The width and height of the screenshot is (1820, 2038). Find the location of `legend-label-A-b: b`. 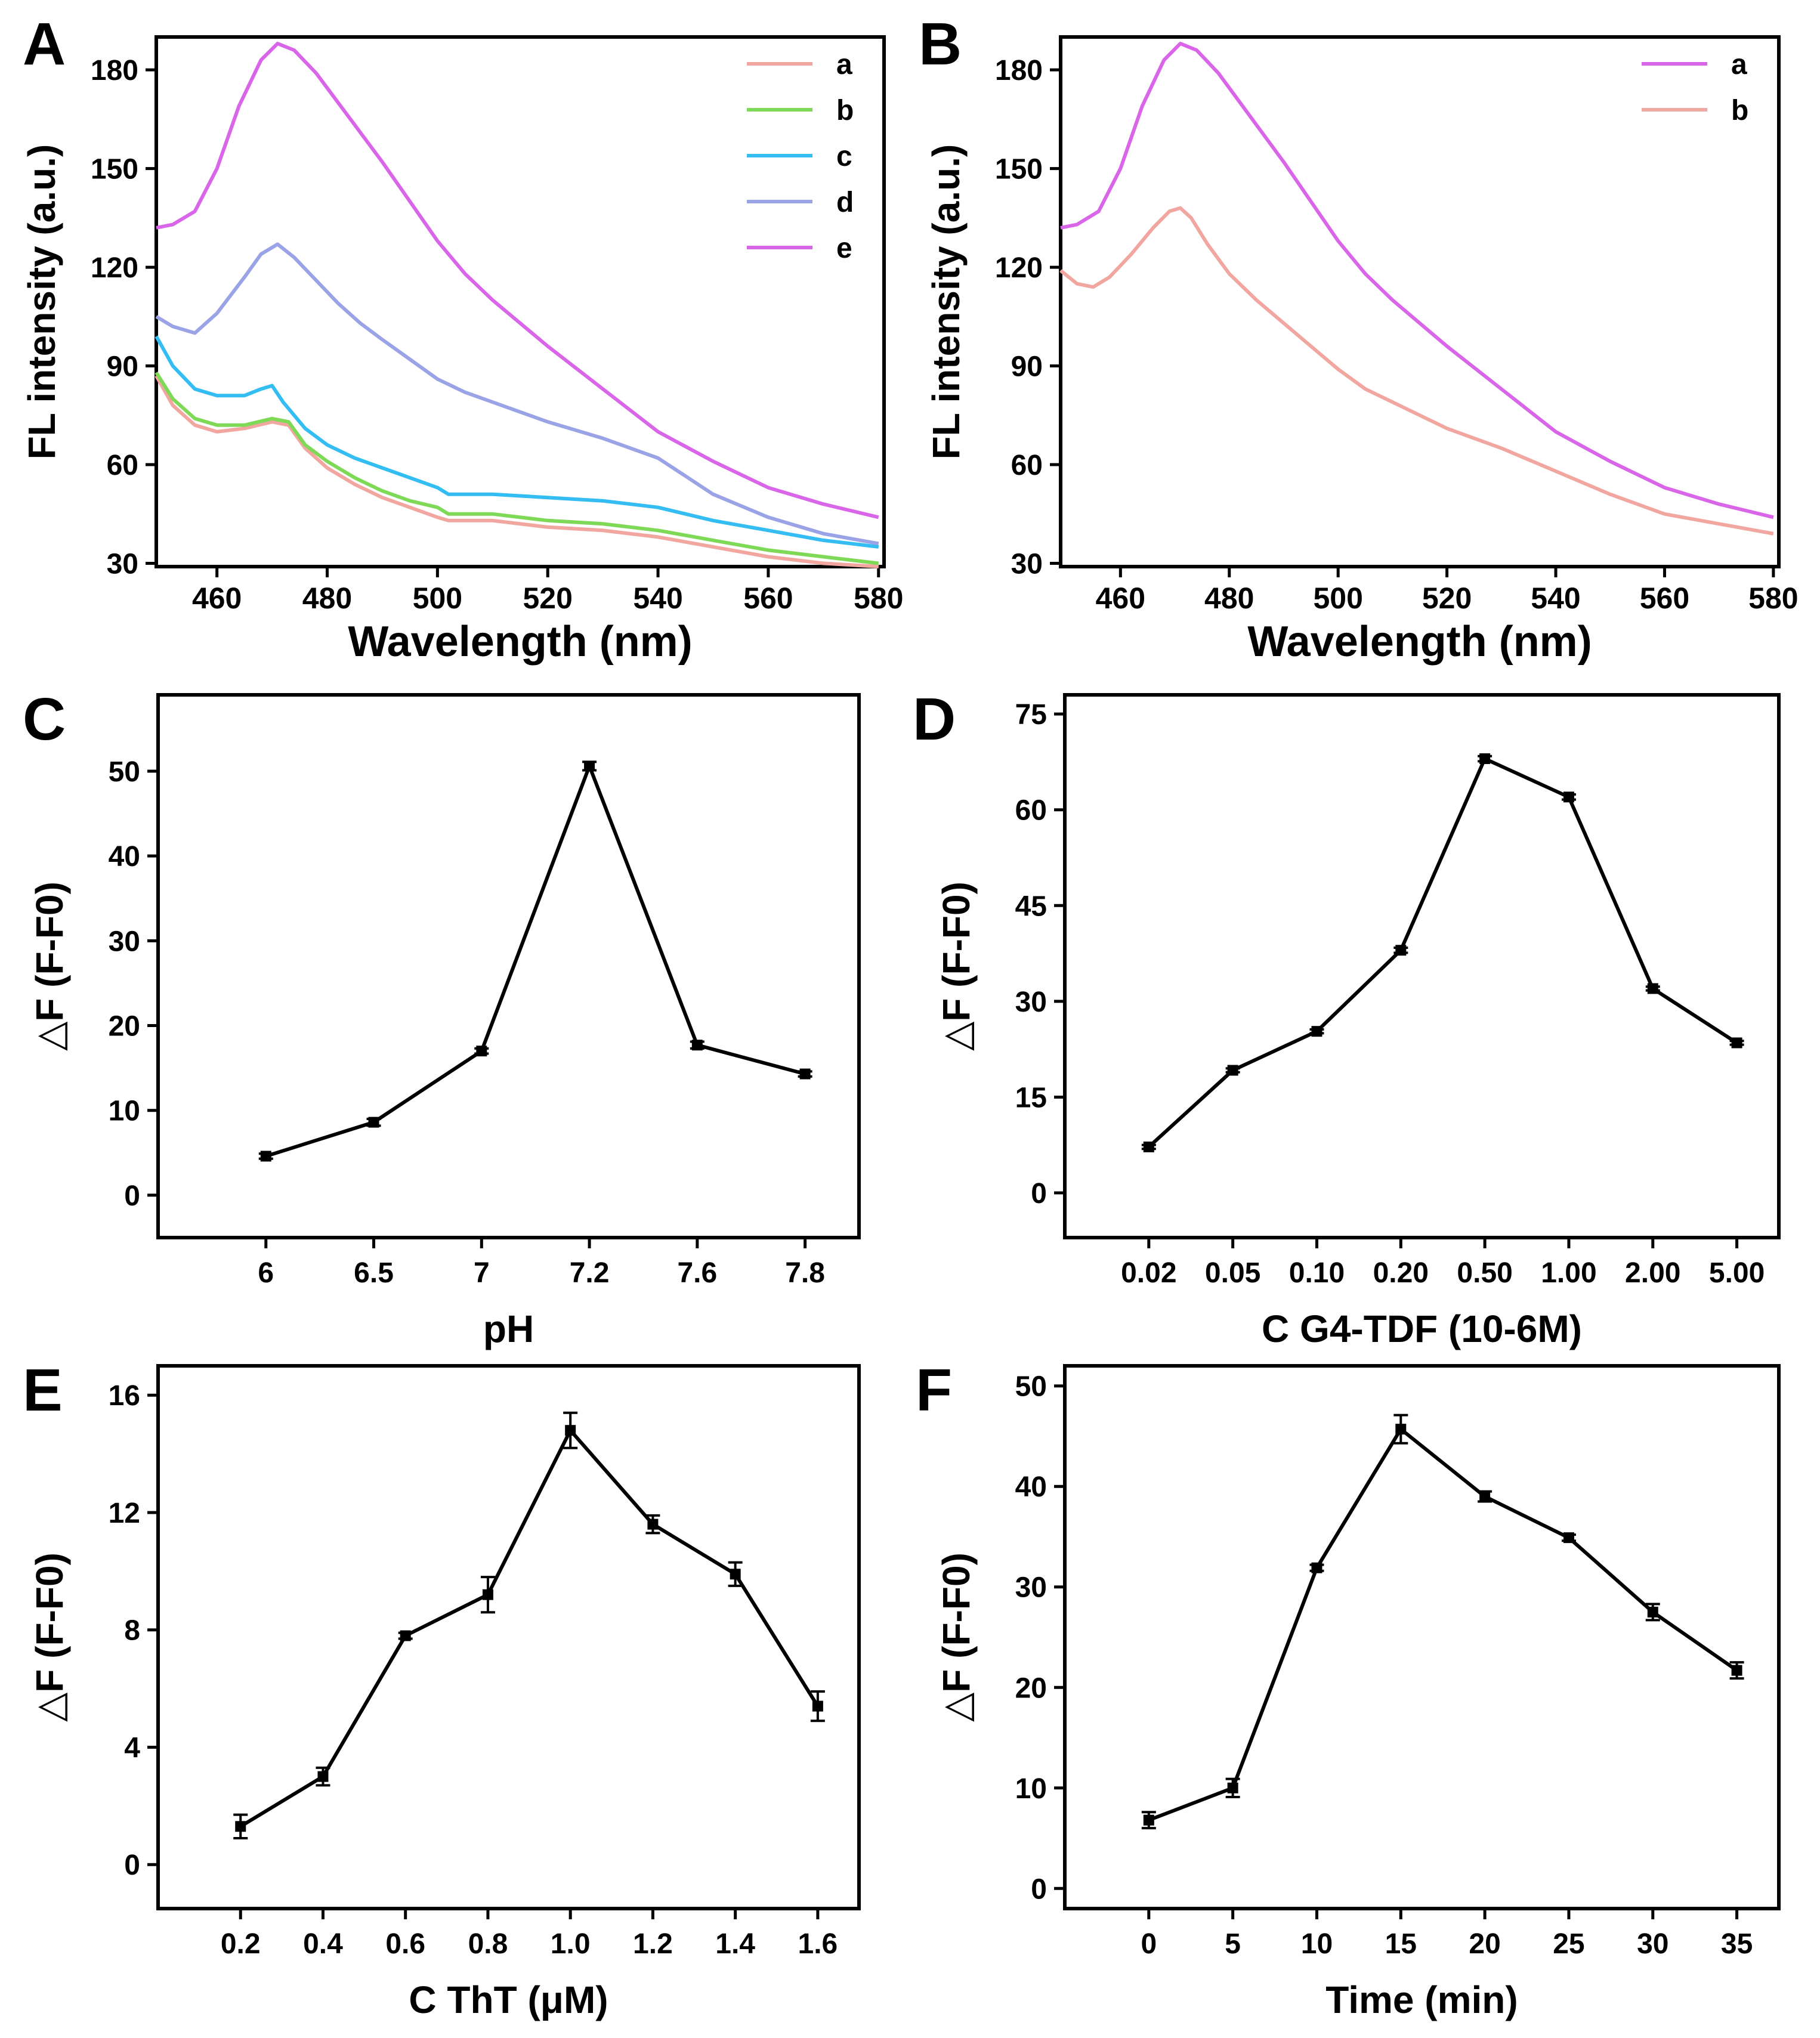

legend-label-A-b: b is located at coordinates (845, 110).